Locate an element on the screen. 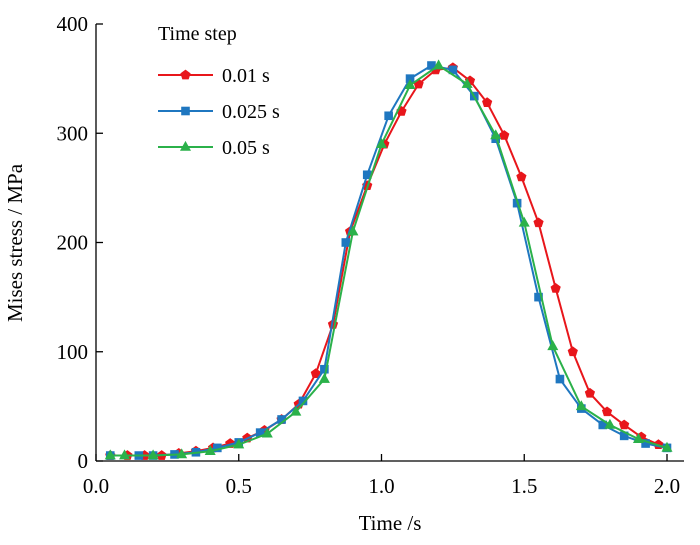 The height and width of the screenshot is (545, 700). x-tick-label: 1.0 is located at coordinates (381, 486).